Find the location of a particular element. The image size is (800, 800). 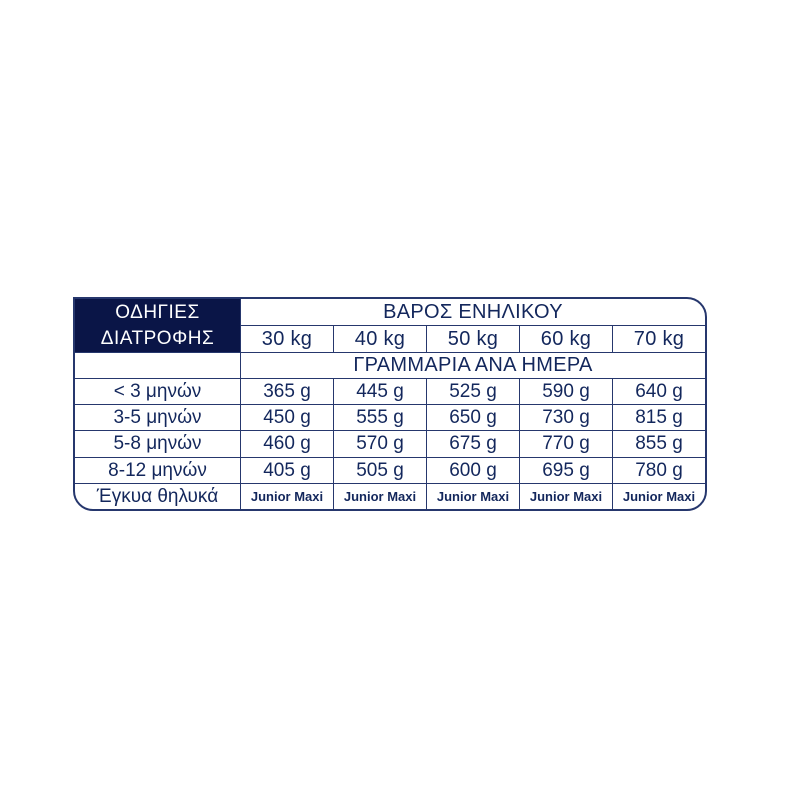

value-cell: 815 g is located at coordinates (658, 417).